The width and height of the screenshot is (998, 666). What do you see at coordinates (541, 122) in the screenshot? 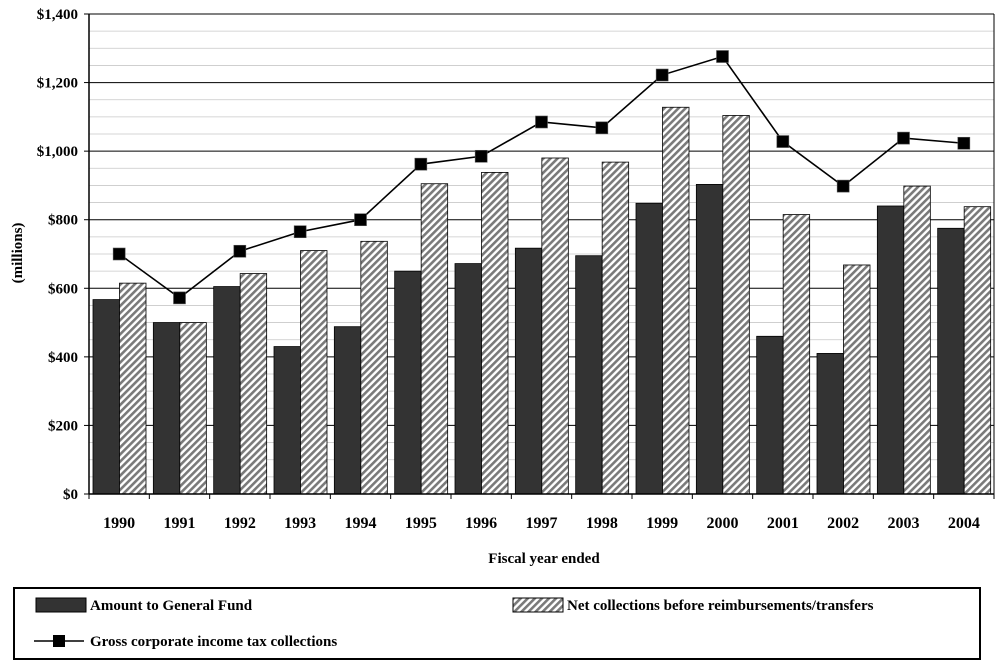
I see `gross-collections-marker-core-1997` at bounding box center [541, 122].